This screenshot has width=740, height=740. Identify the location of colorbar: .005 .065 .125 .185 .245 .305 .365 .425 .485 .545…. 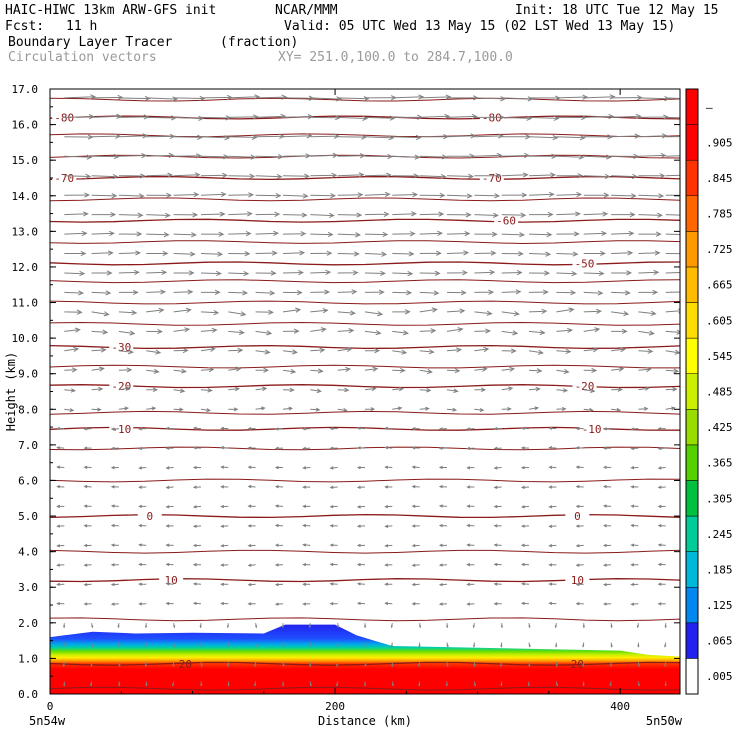
(709, 391).